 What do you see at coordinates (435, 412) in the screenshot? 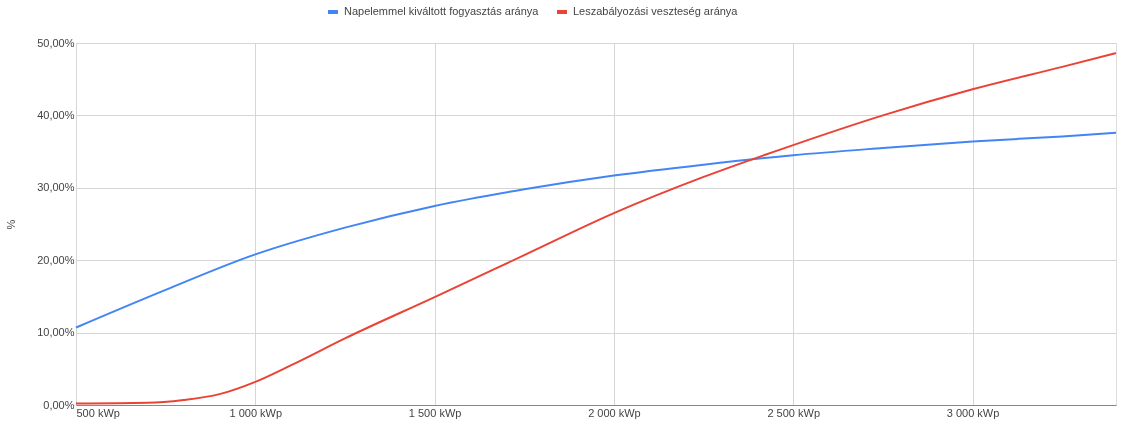
I see `x-tick-label: 1 500 kWp` at bounding box center [435, 412].